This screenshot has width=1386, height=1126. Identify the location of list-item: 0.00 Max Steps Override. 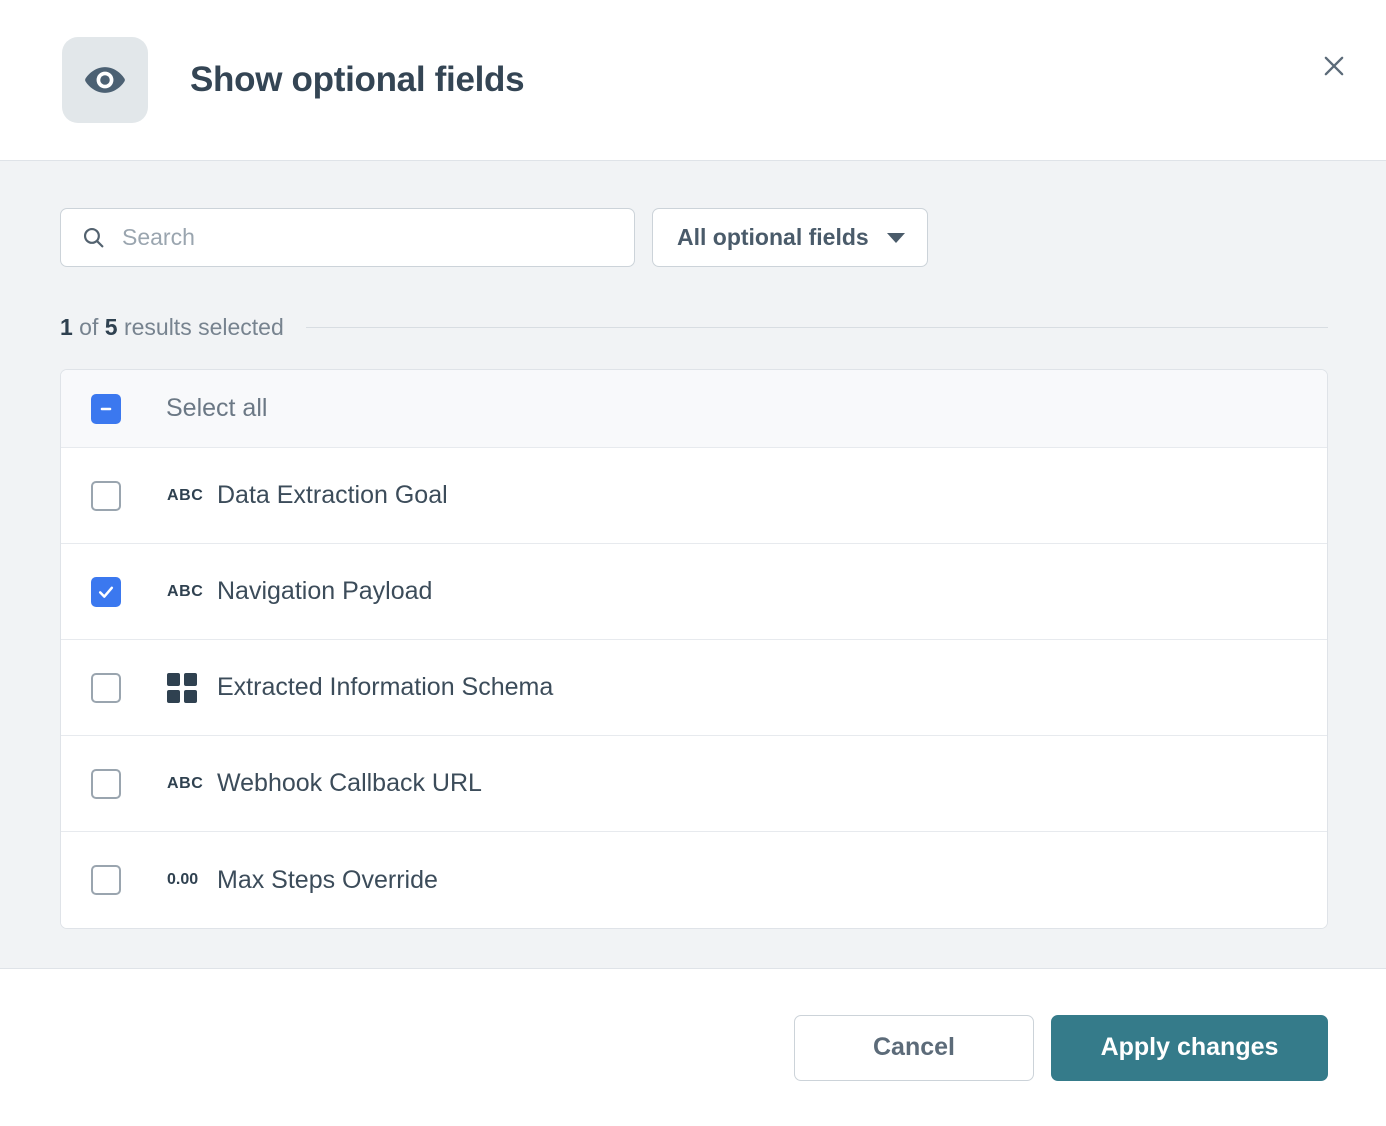
(694, 880).